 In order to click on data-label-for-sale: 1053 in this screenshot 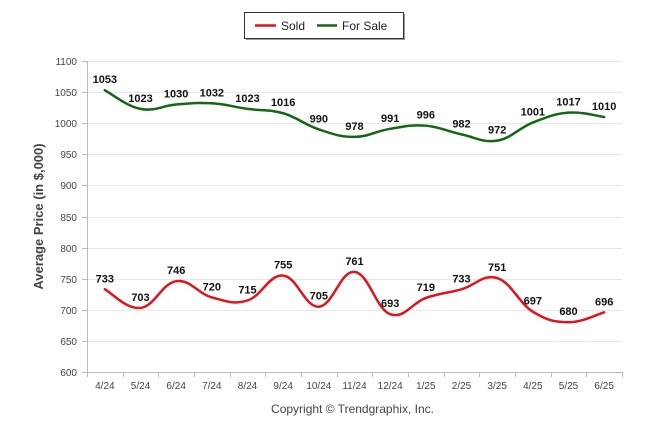, I will do `click(105, 80)`.